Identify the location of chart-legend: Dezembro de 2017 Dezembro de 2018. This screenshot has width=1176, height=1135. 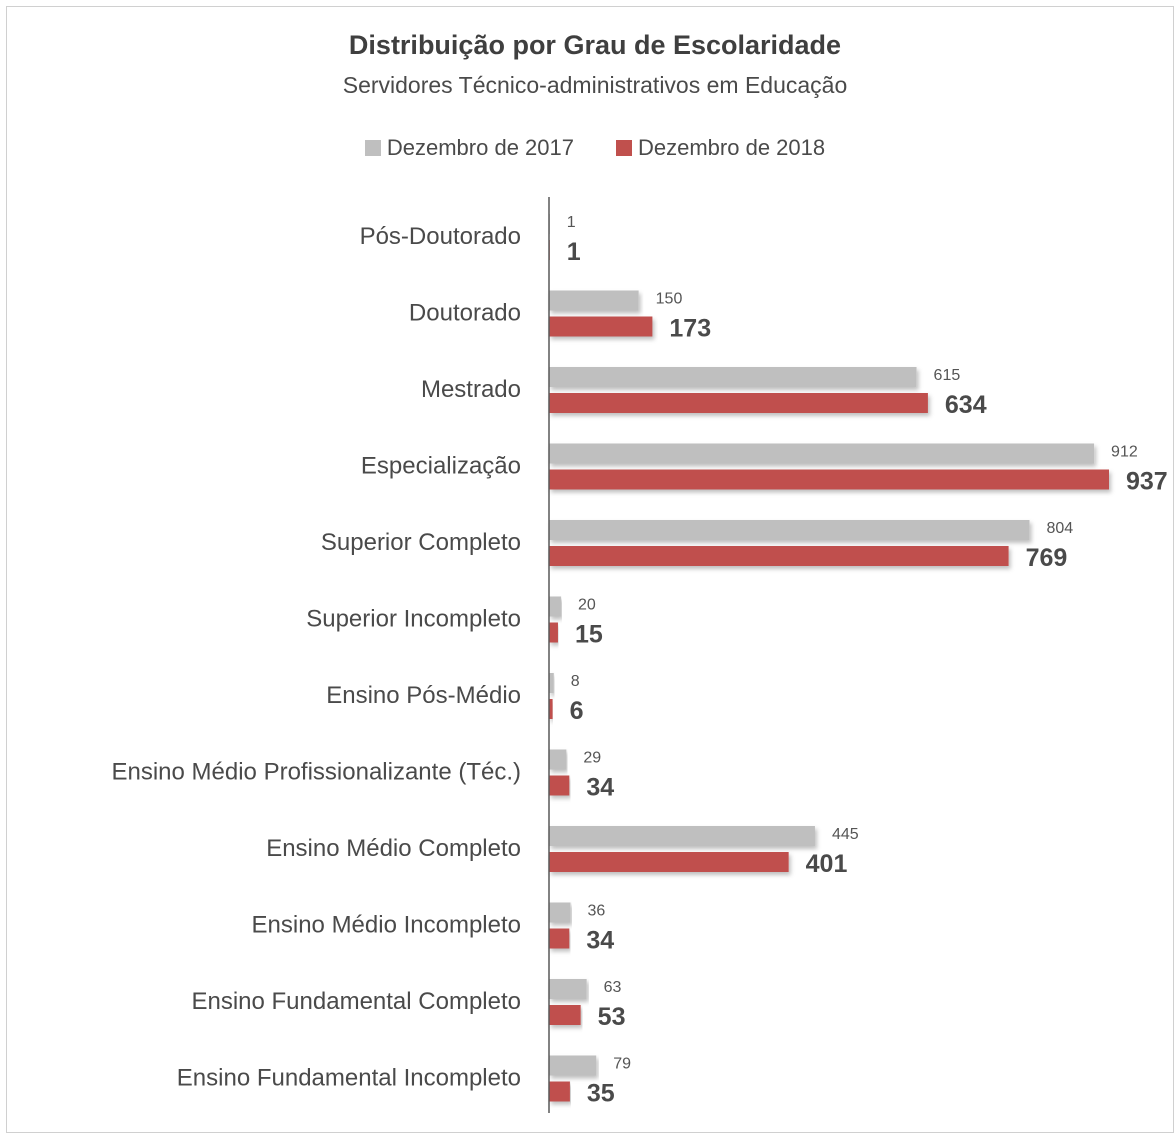
(588, 148).